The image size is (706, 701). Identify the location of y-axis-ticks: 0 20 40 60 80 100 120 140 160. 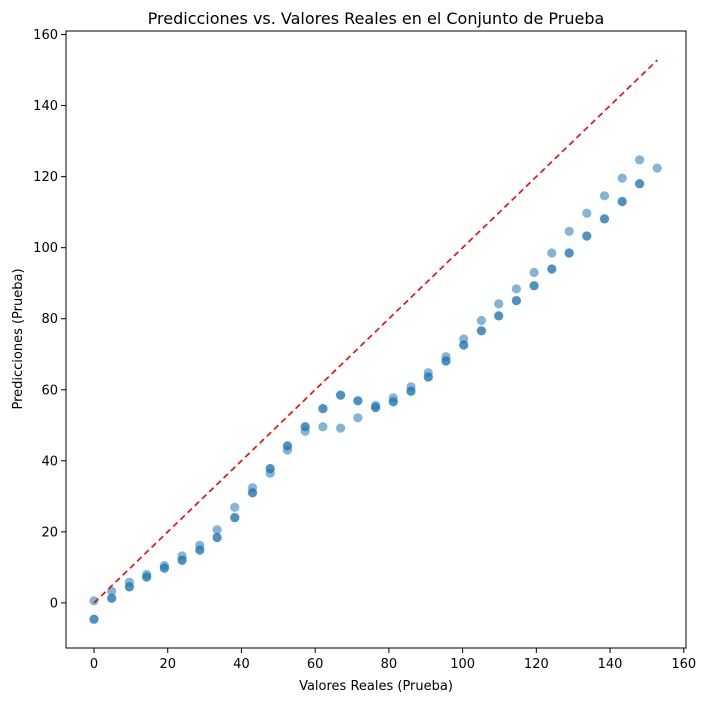
(49, 319).